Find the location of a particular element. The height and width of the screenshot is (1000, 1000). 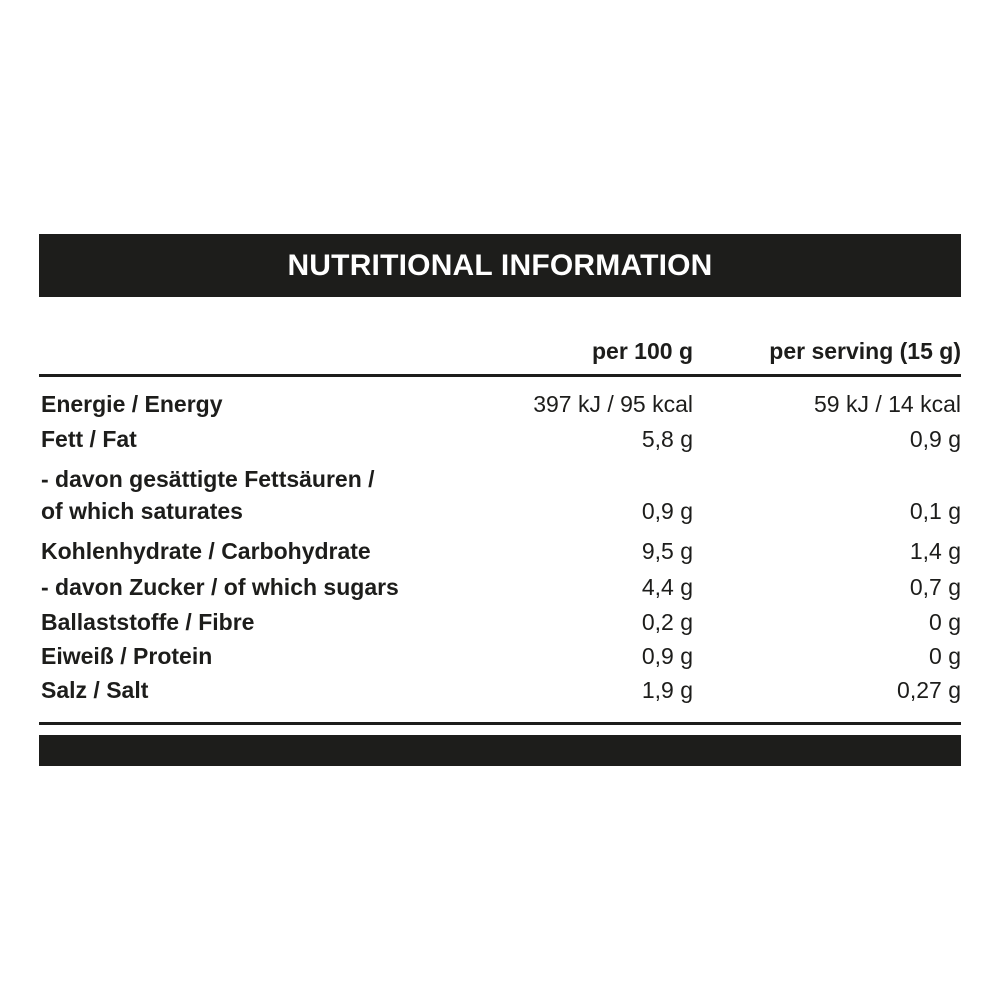

row-label: Ballaststoffe / Fibre is located at coordinates (148, 622).